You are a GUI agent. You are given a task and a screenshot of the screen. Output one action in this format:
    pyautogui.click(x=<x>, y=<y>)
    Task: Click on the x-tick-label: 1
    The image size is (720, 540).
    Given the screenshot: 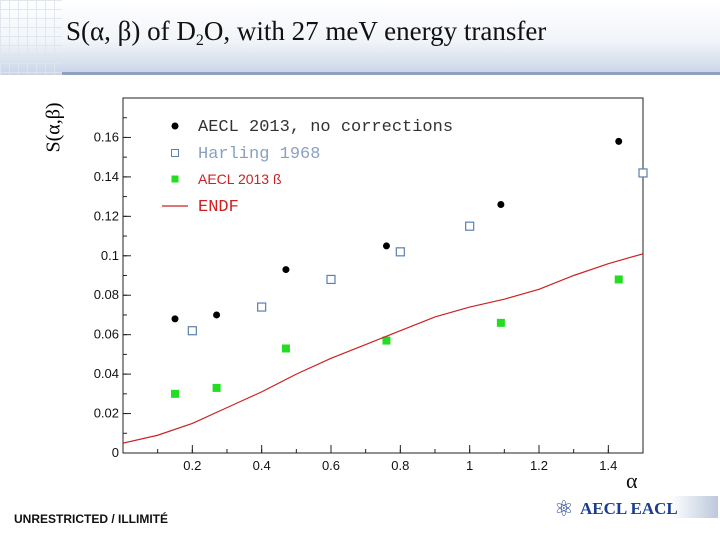 What is the action you would take?
    pyautogui.click(x=469, y=465)
    